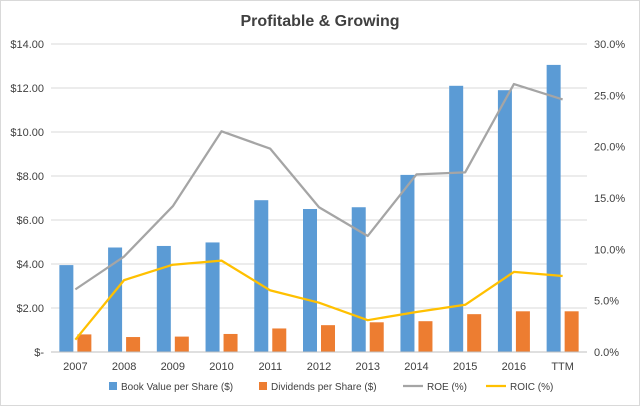 Image resolution: width=640 pixels, height=406 pixels. What do you see at coordinates (30, 221) in the screenshot?
I see `left-axis-tick-label: $6.00` at bounding box center [30, 221].